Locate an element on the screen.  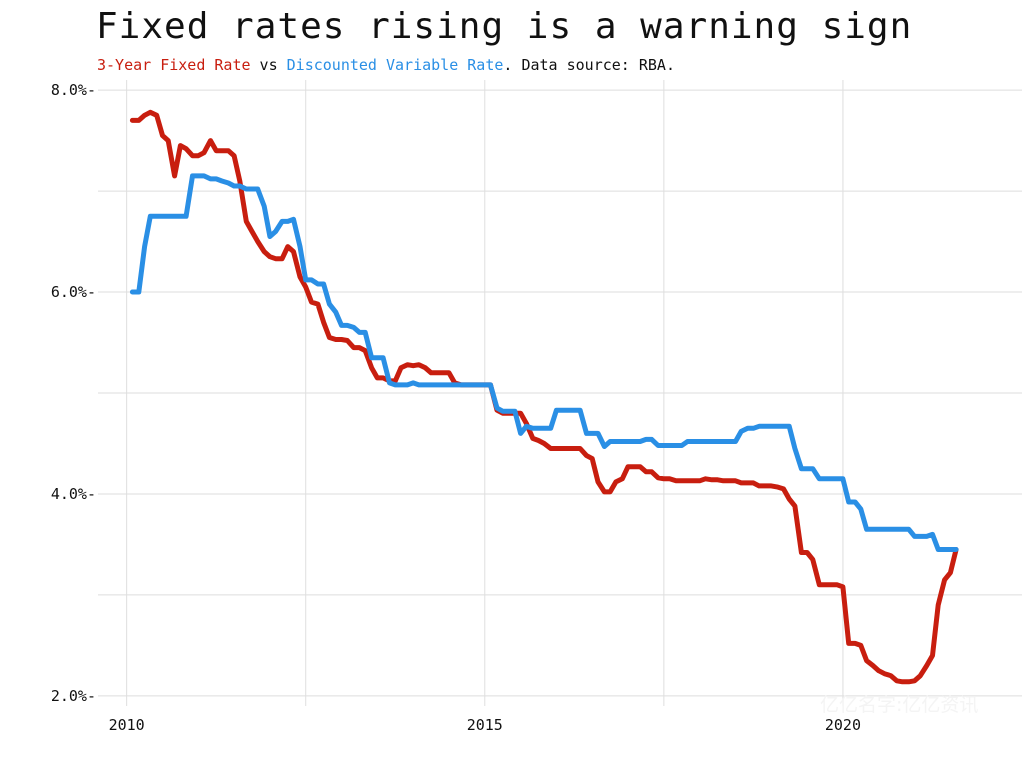
y-axis-ticks: 2.0%- 4.0%- 6.0%- 8.0%- is located at coordinates (73, 393).